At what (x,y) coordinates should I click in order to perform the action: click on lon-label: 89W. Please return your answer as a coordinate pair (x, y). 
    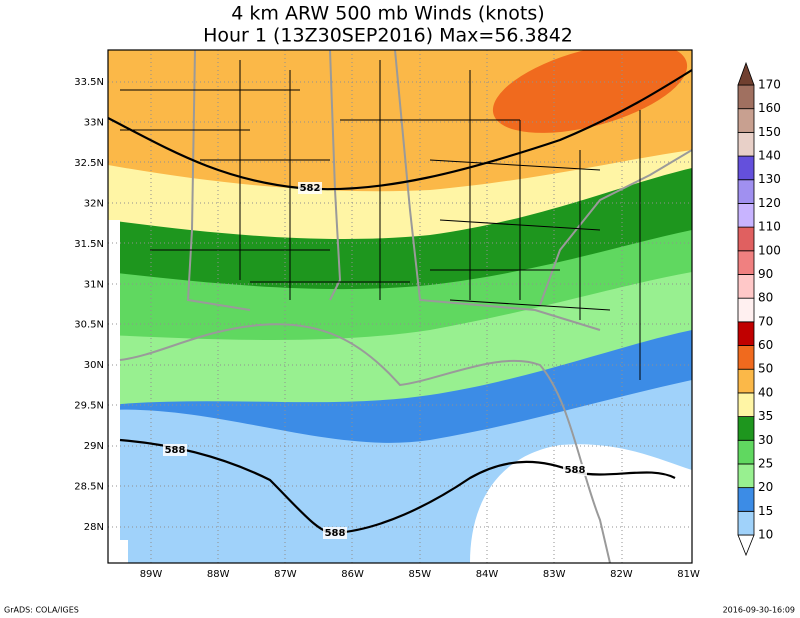
    Looking at the image, I should click on (151, 574).